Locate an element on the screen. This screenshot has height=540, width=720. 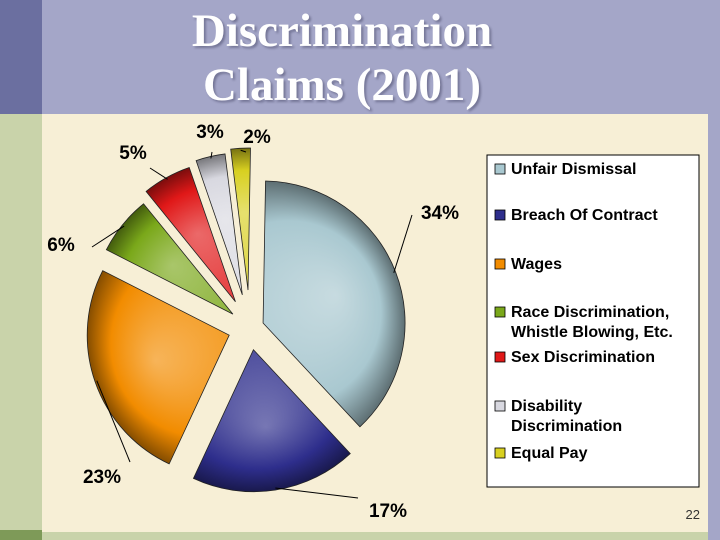
leader-line-wages is located at coordinates (113, 421).